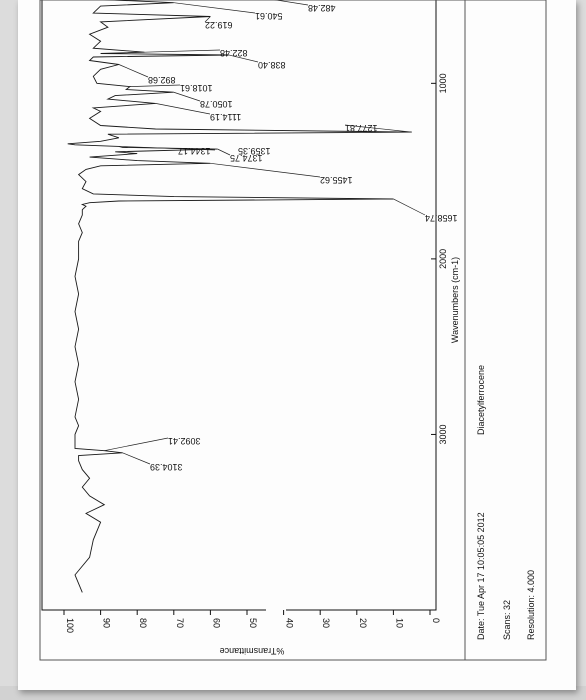  What do you see at coordinates (225, 117) in the screenshot?
I see `peak-label: 1114.19` at bounding box center [225, 117].